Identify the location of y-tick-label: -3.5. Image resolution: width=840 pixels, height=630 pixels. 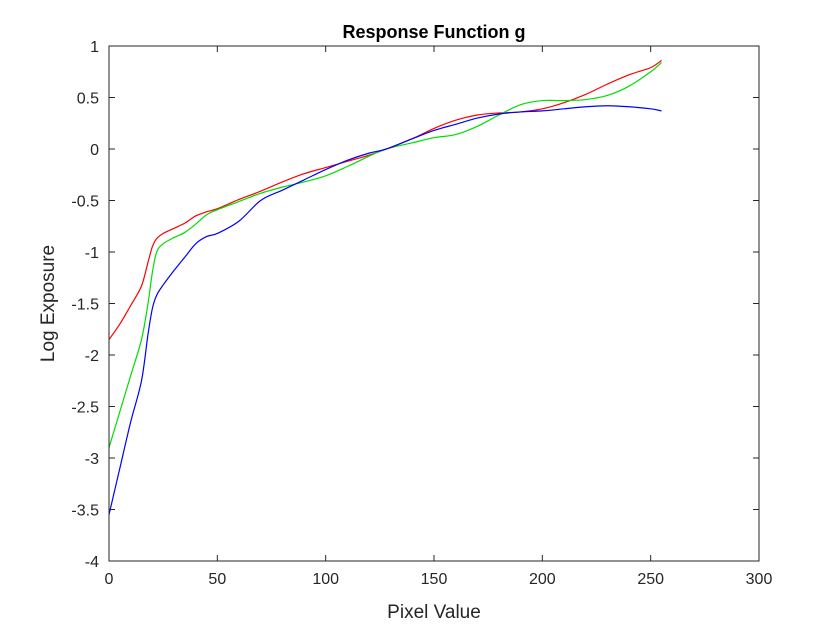
(85, 511).